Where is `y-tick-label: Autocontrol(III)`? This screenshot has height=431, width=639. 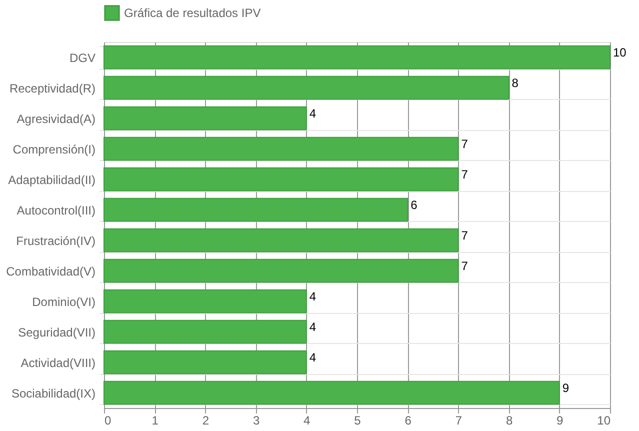
y-tick-label: Autocontrol(III) is located at coordinates (56, 210).